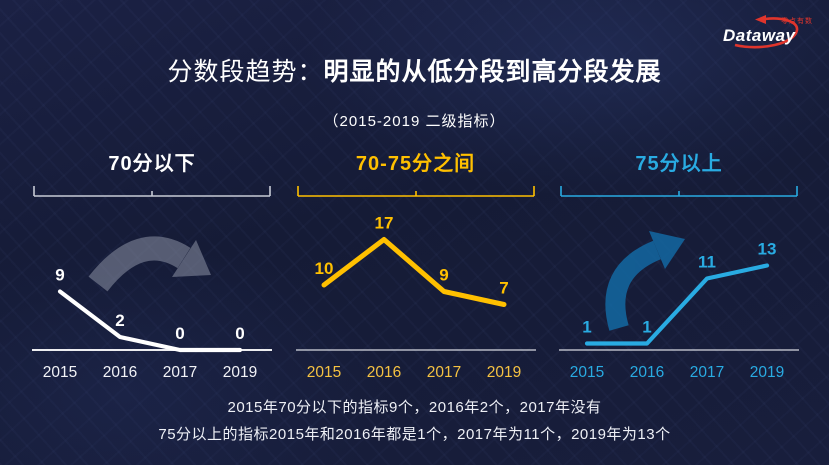  I want to click on data-point-label: 17, so click(383, 223).